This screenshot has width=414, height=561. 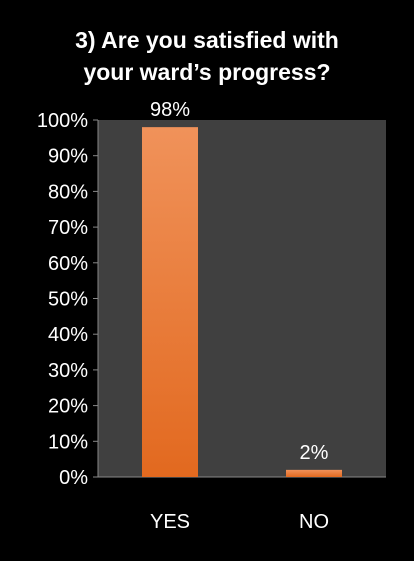 What do you see at coordinates (314, 473) in the screenshot?
I see `bar-no` at bounding box center [314, 473].